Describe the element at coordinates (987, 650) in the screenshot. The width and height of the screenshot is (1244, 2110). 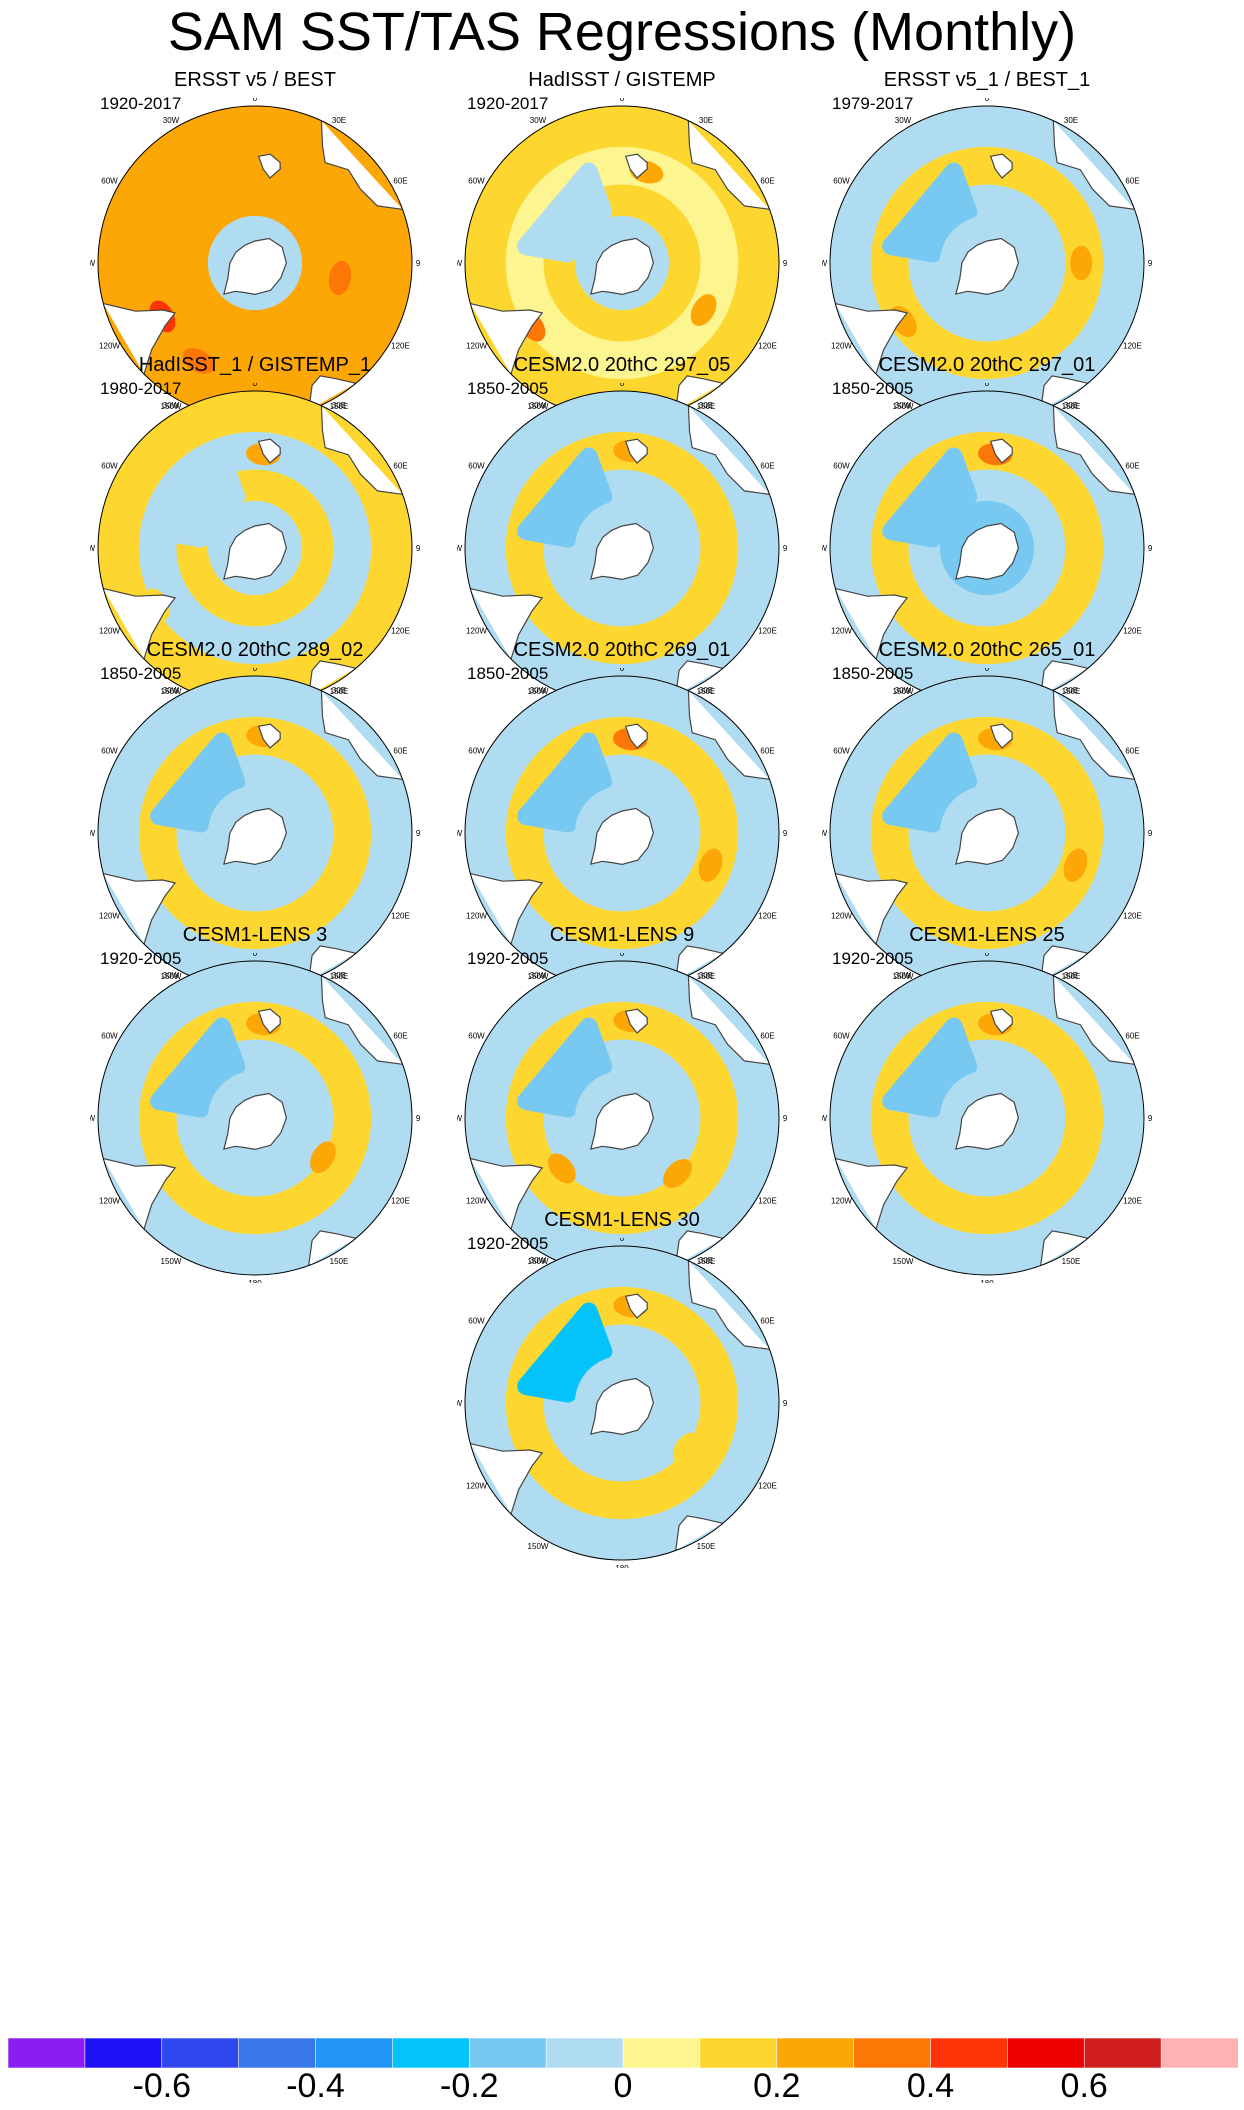
I see `panel-title: CESM2.0 20thC 265_01` at that location.